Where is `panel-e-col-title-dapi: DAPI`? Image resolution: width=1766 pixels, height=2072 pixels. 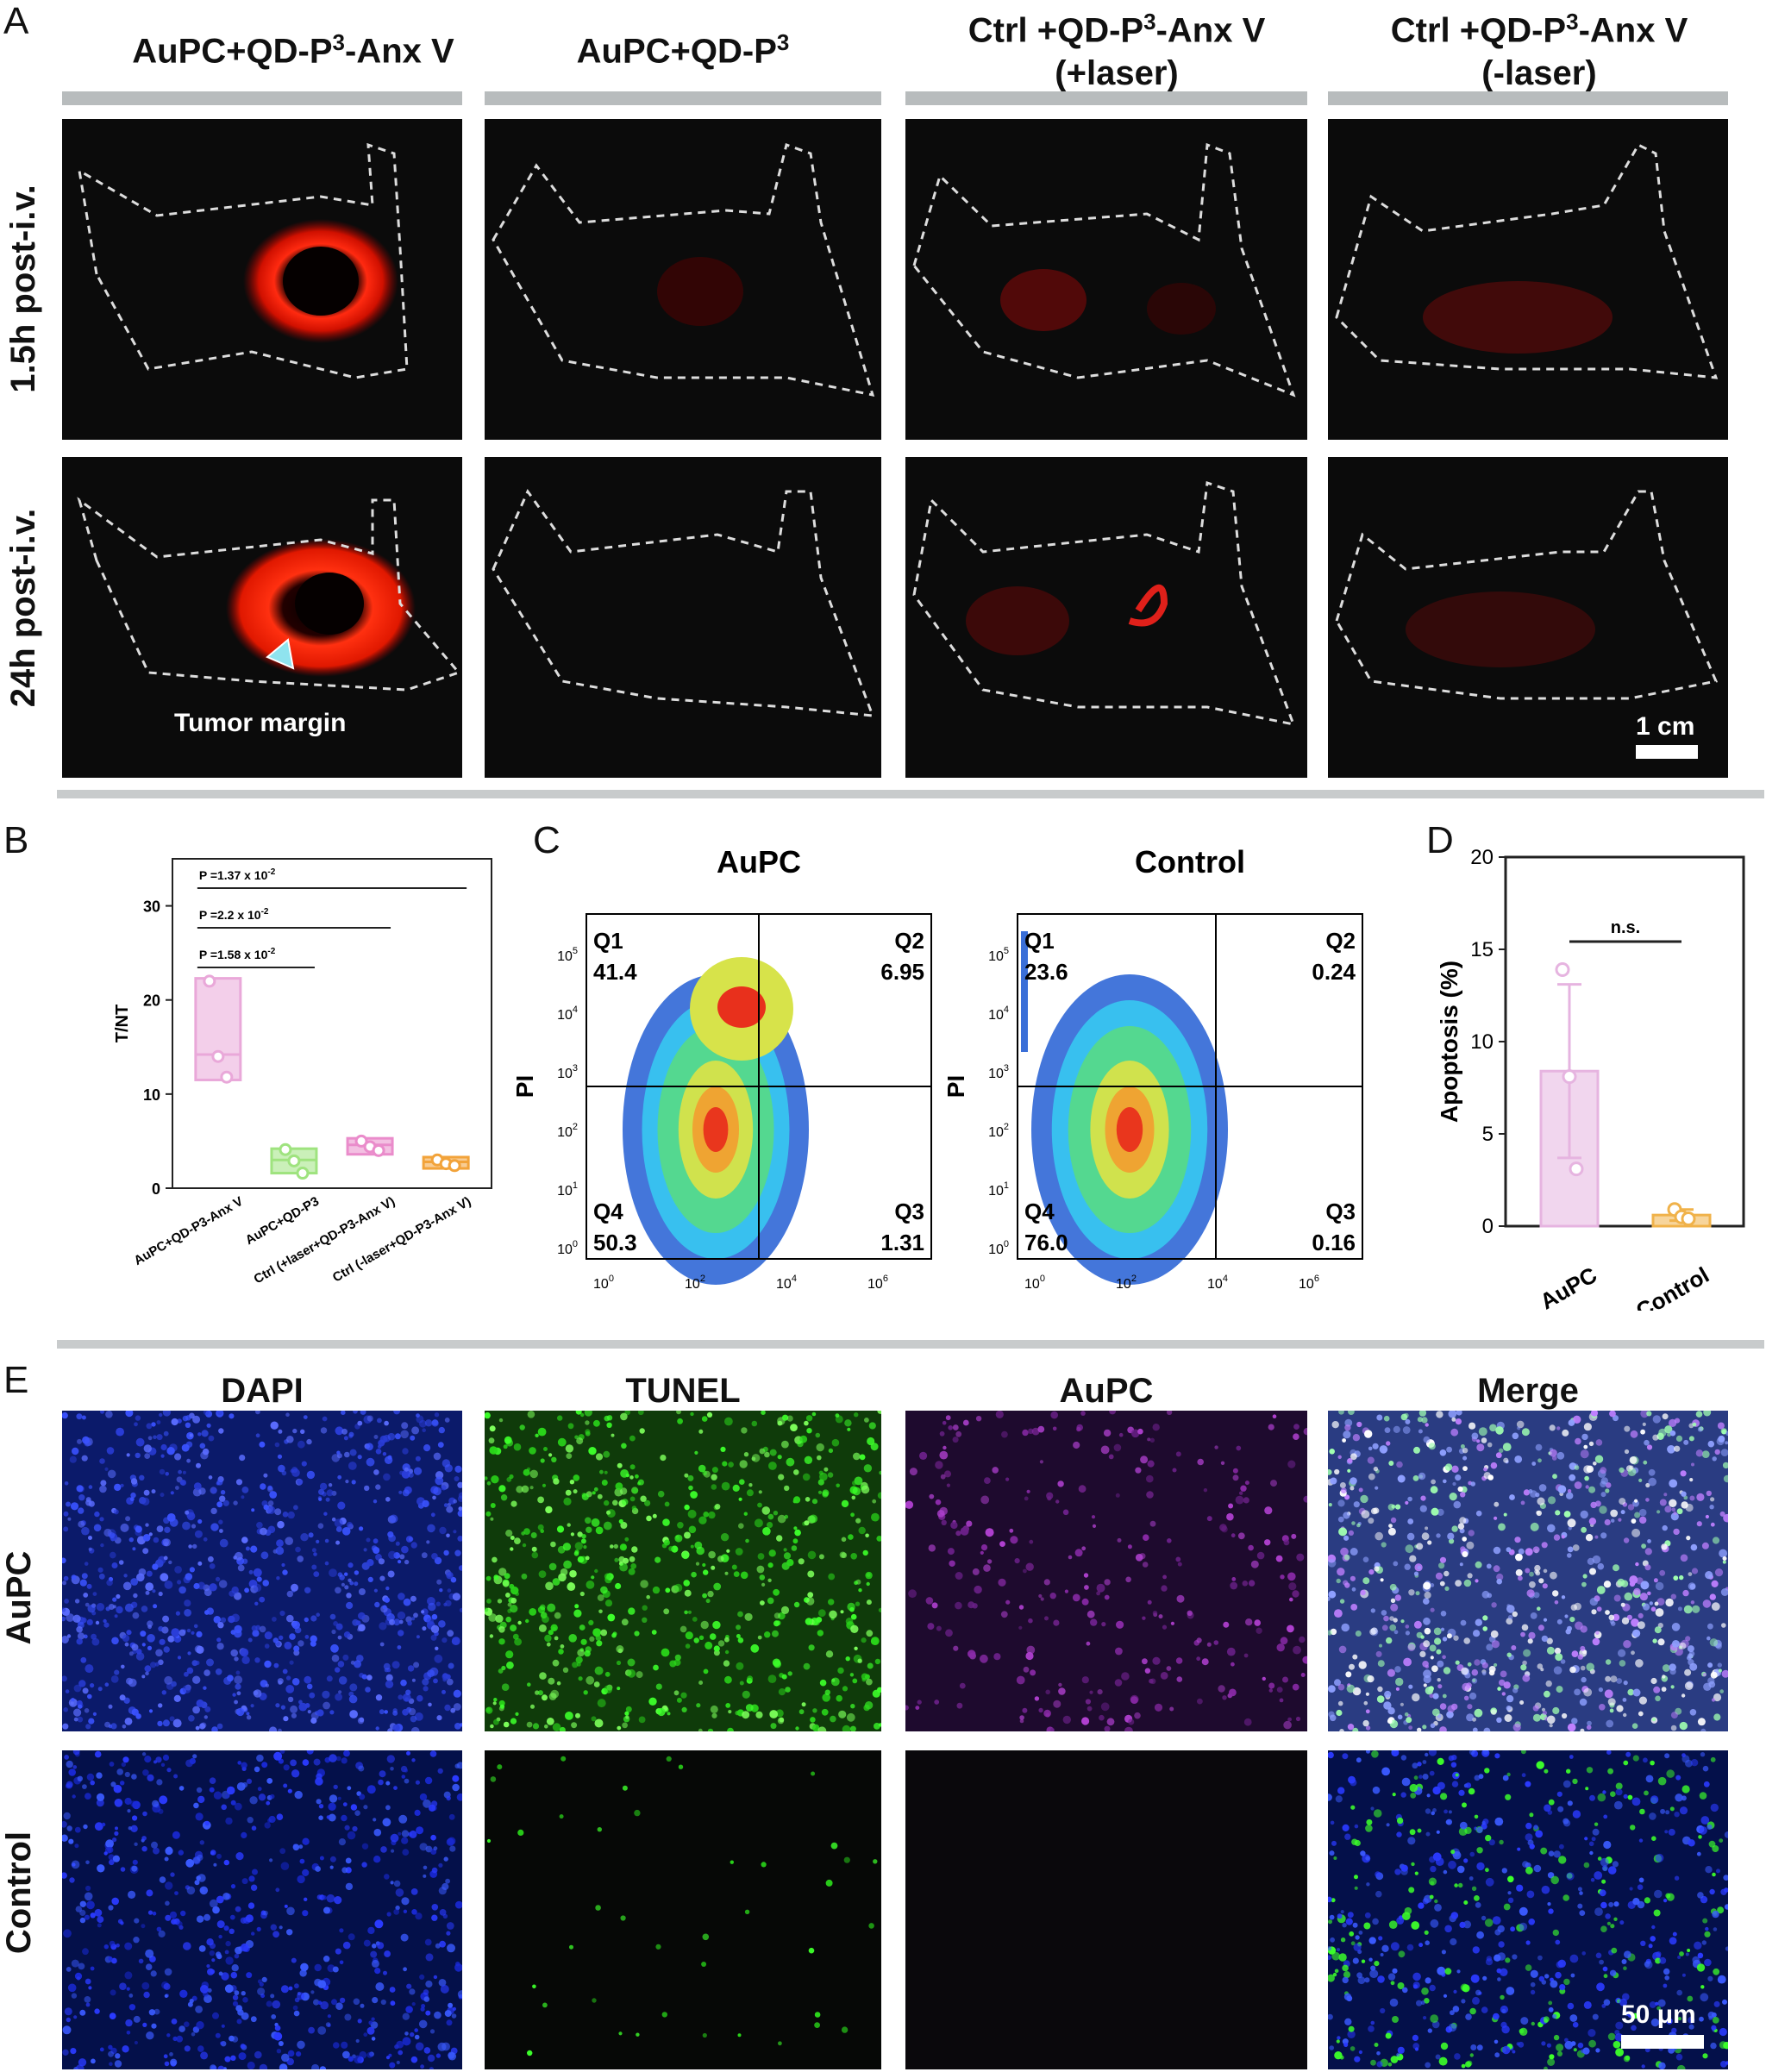
panel-e-col-title-dapi: DAPI is located at coordinates (263, 1391).